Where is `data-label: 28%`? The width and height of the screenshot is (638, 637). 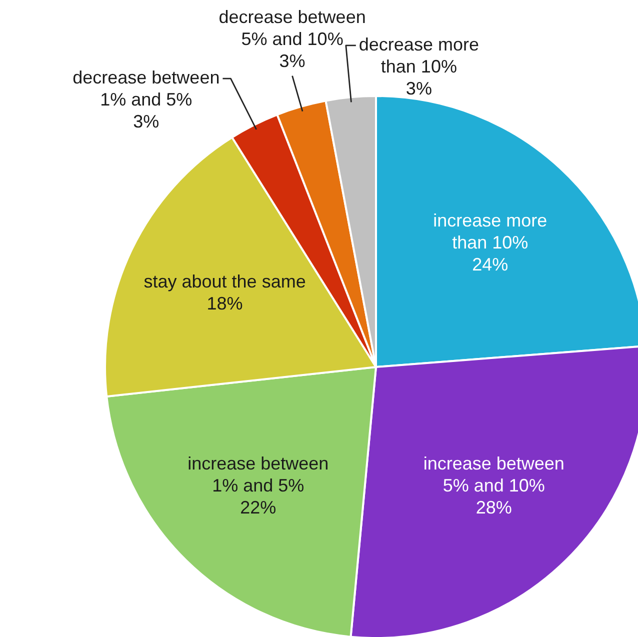 data-label: 28% is located at coordinates (494, 508).